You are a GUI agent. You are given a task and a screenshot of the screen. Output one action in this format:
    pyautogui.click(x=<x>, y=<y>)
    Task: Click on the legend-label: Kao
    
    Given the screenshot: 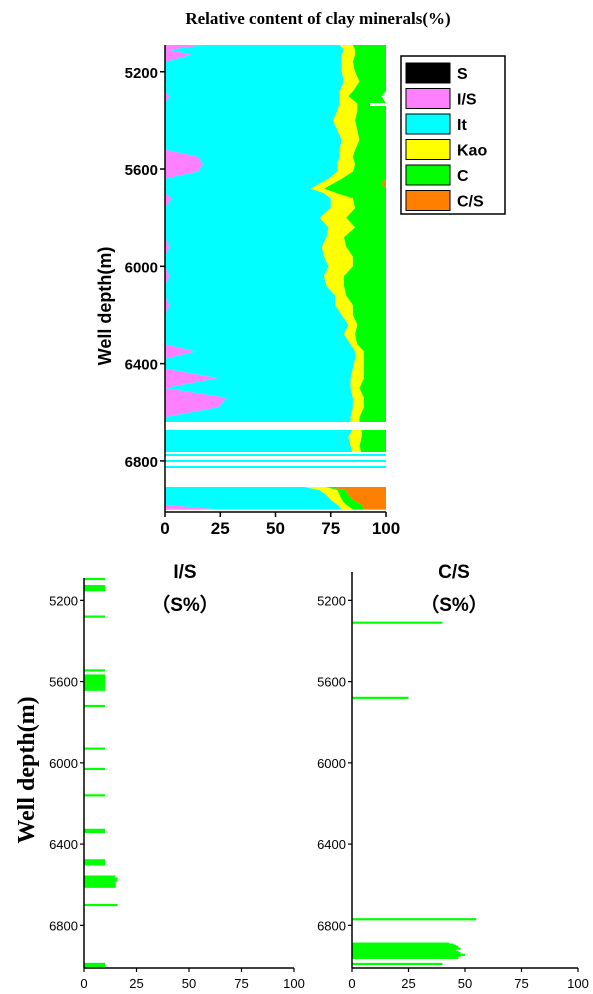 What is the action you would take?
    pyautogui.click(x=472, y=151)
    